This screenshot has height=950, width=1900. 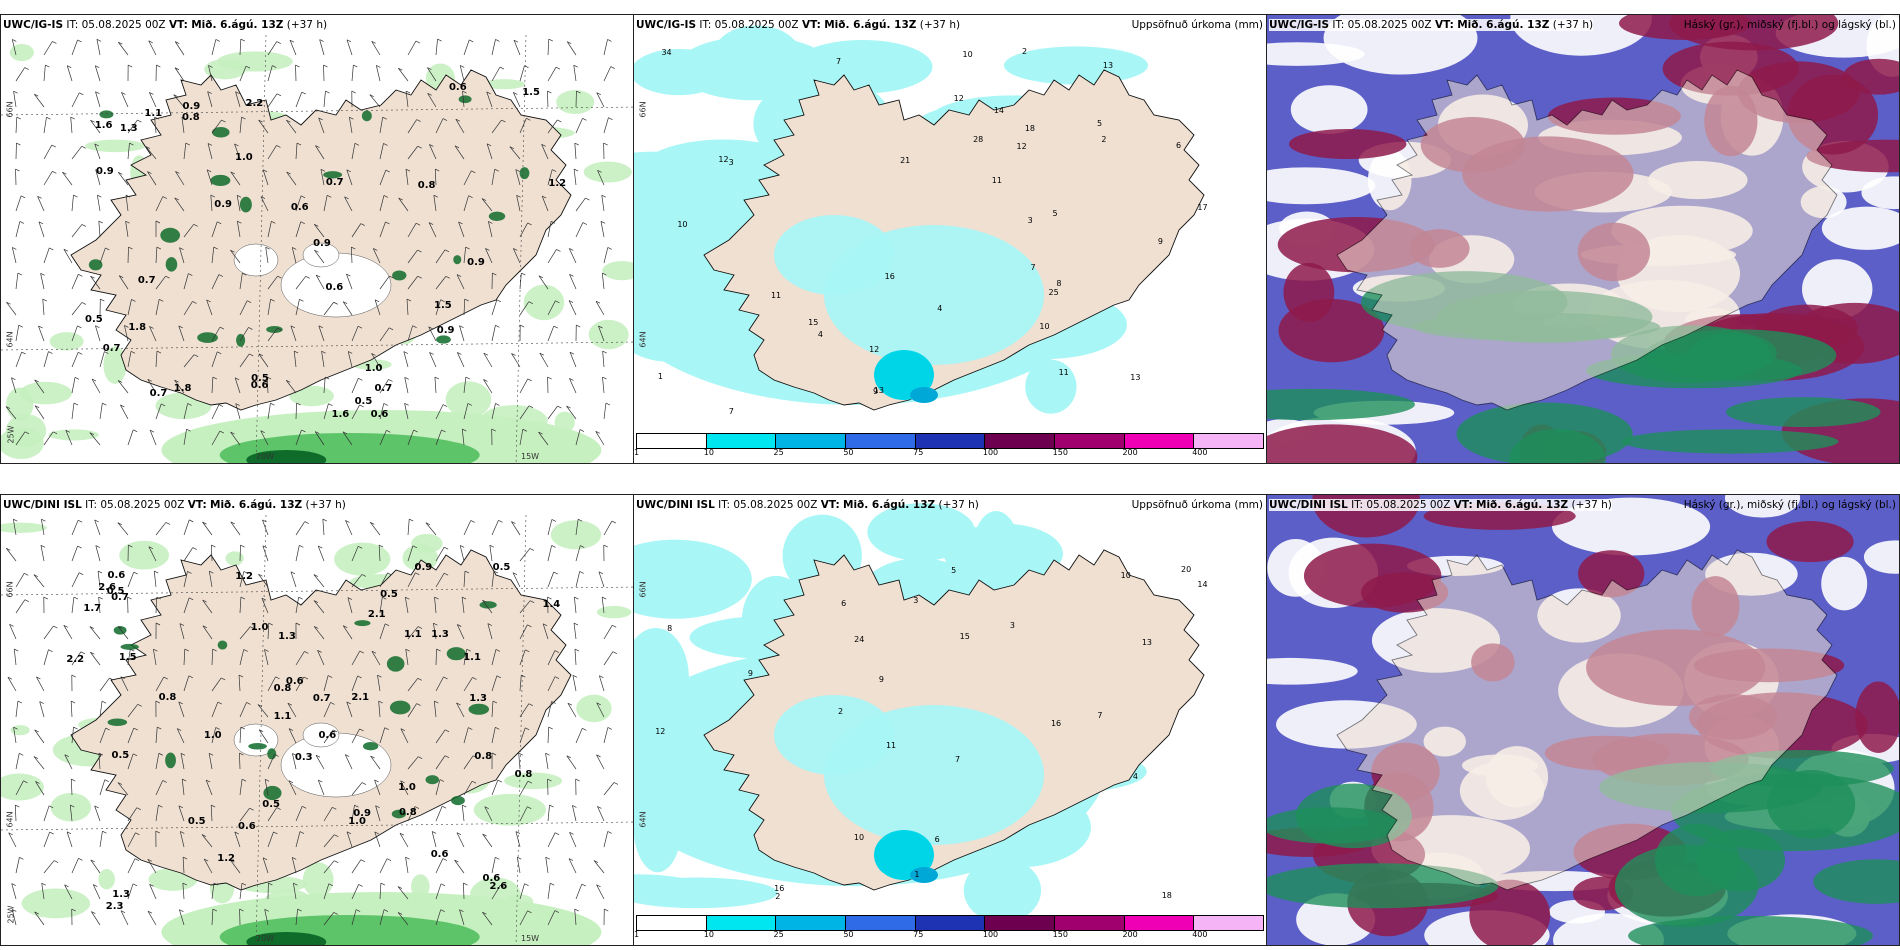 What do you see at coordinates (1383, 886) in the screenshot?
I see `cloud-mid-area` at bounding box center [1383, 886].